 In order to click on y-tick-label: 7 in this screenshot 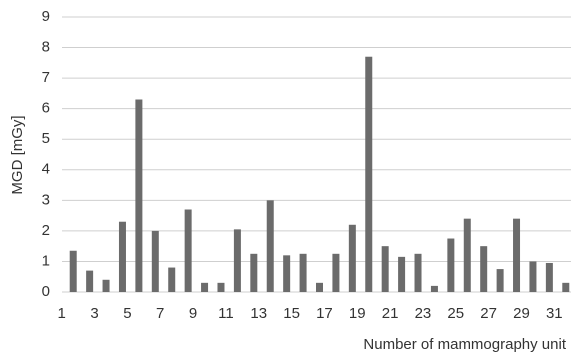, I will do `click(46, 77)`.